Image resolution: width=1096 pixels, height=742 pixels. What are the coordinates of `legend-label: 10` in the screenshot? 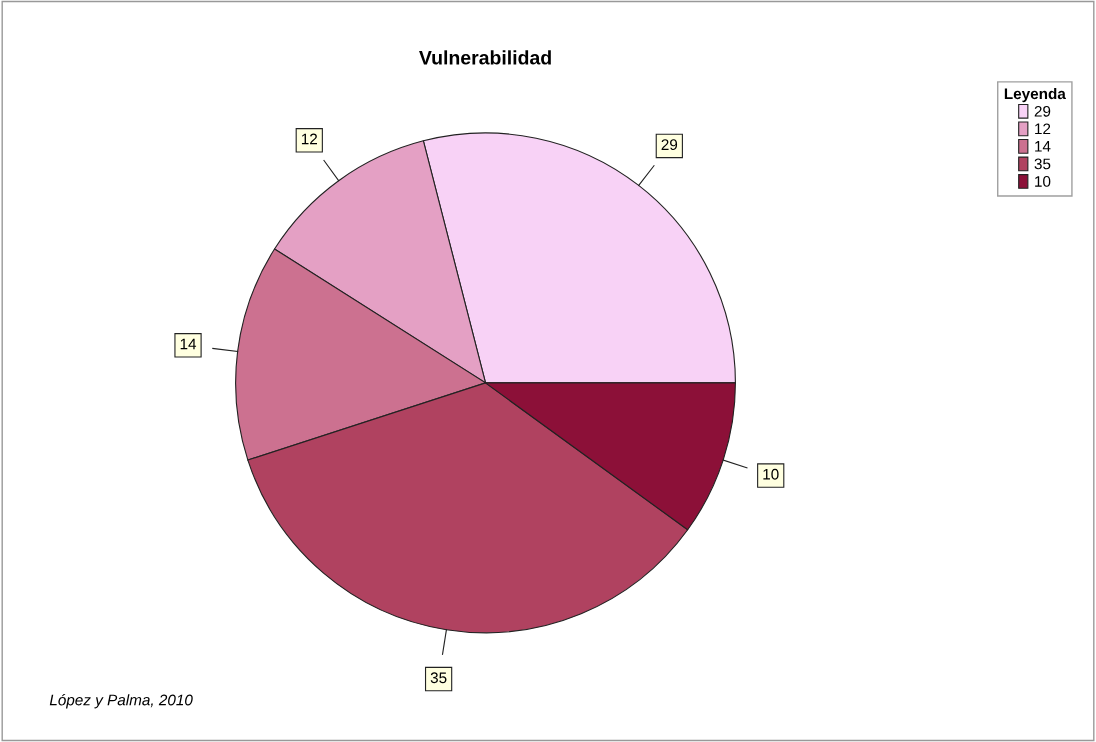 It's located at (1043, 181).